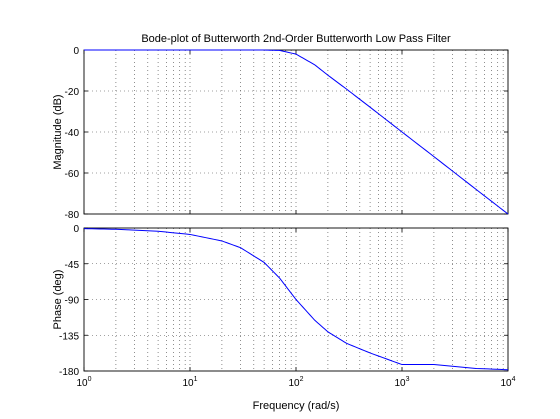 The width and height of the screenshot is (560, 419). I want to click on x-tick-label-exponent: 2, so click(302, 379).